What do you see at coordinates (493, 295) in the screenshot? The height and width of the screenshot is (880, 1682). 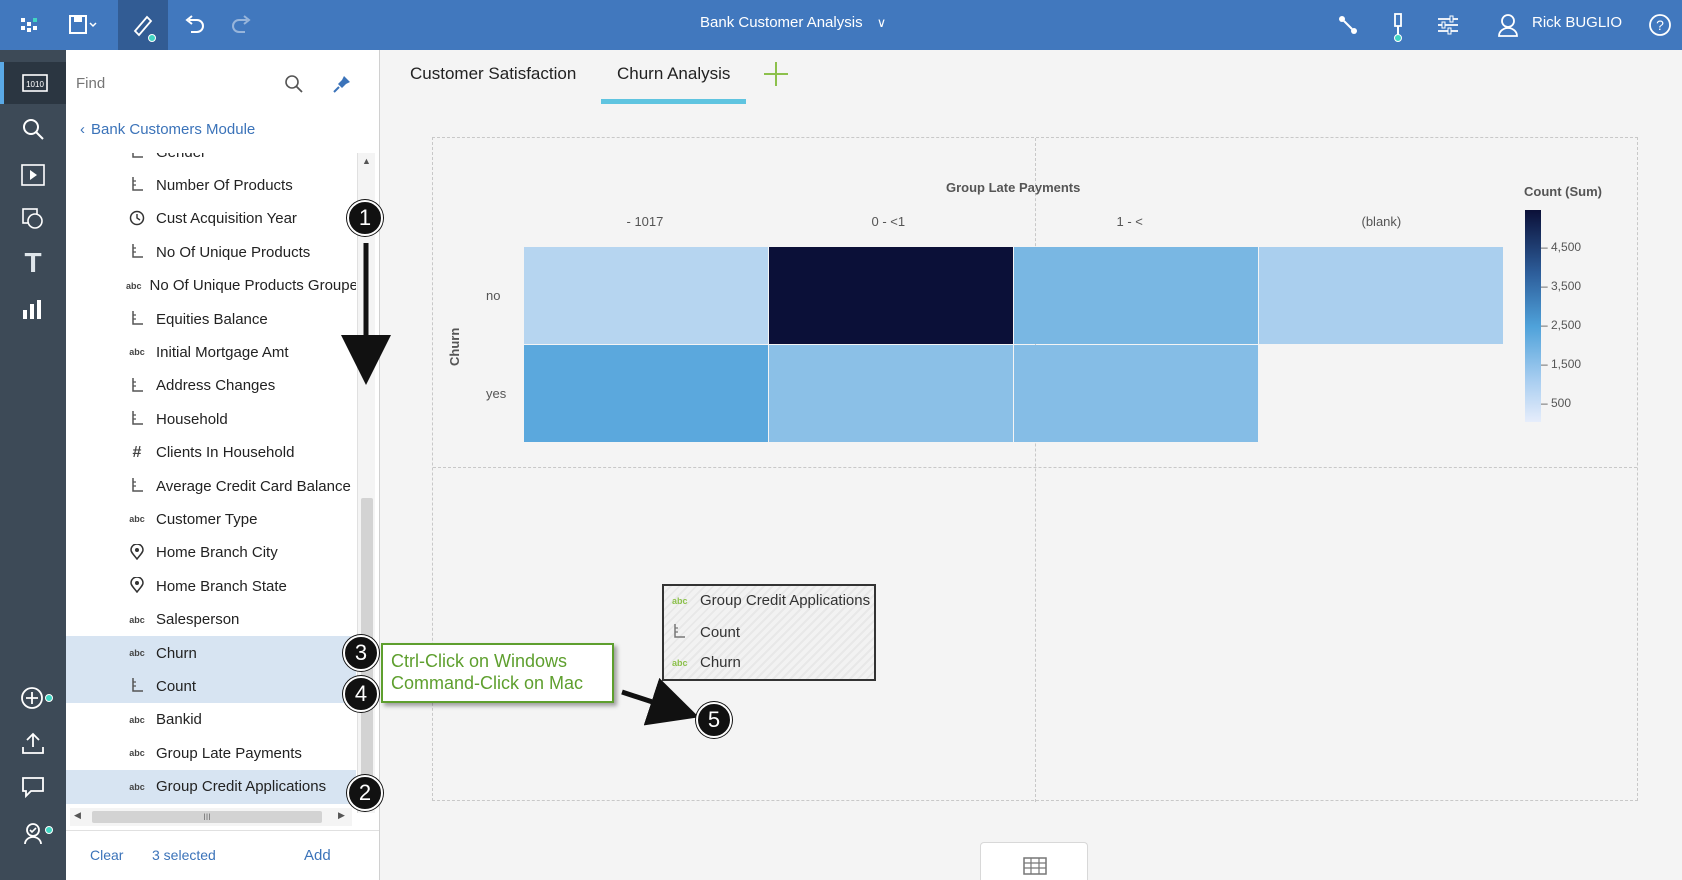 I see `y-tick-label: no` at bounding box center [493, 295].